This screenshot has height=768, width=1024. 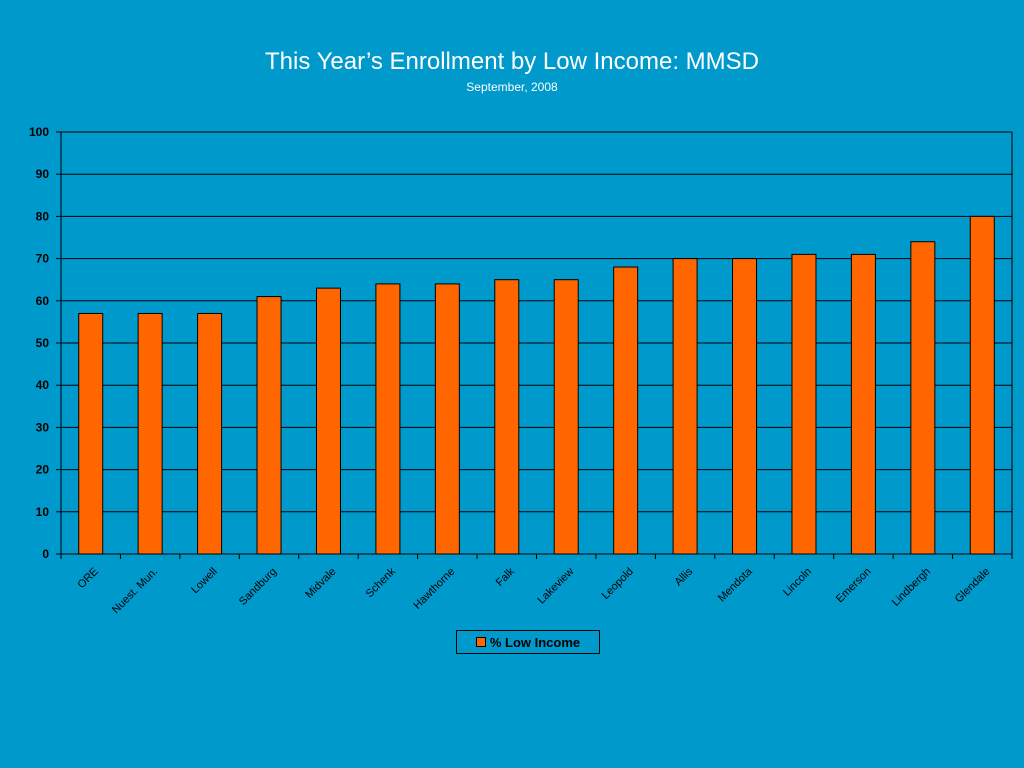 I want to click on x-tick-label: Mendota, so click(x=735, y=584).